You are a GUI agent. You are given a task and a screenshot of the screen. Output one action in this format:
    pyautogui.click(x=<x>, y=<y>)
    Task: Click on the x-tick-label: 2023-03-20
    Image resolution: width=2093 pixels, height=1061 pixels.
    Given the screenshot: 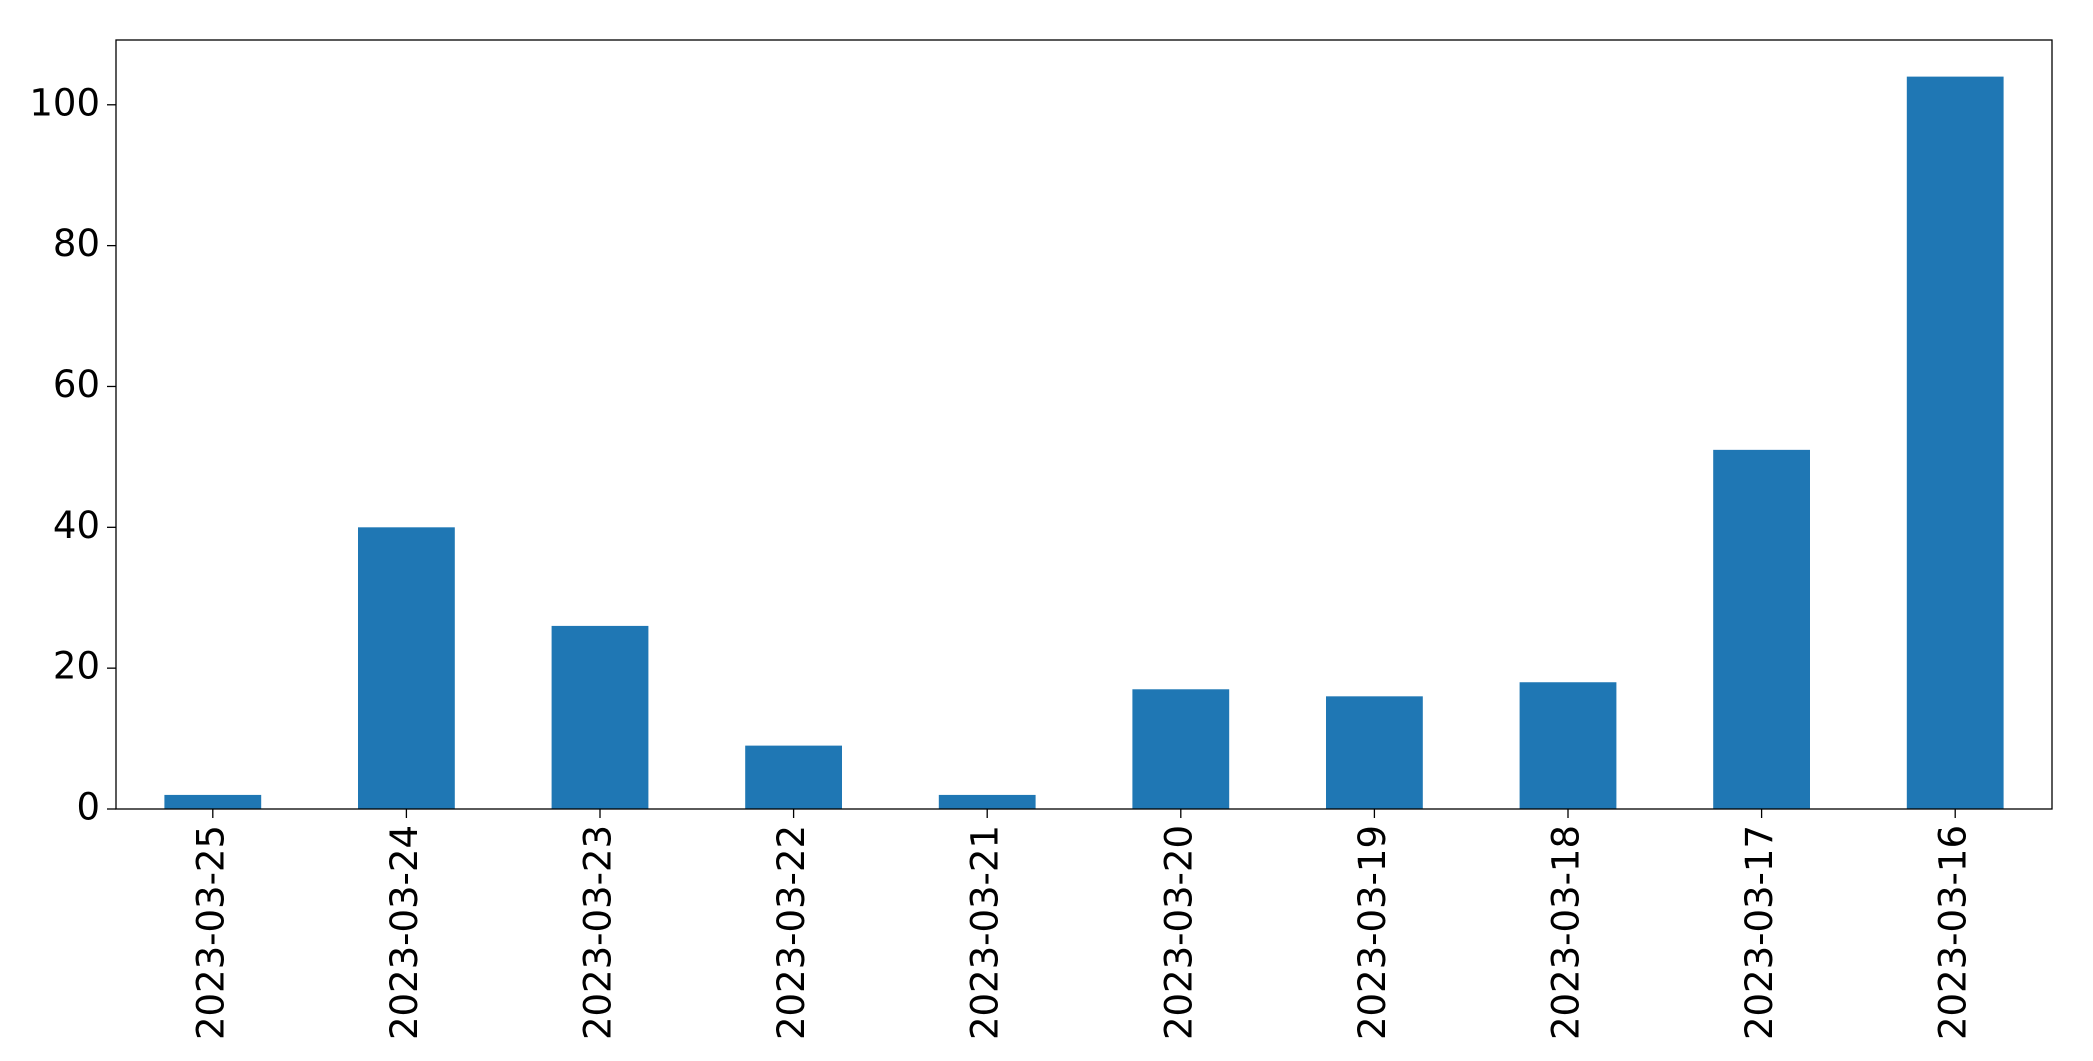 What is the action you would take?
    pyautogui.click(x=1178, y=932)
    